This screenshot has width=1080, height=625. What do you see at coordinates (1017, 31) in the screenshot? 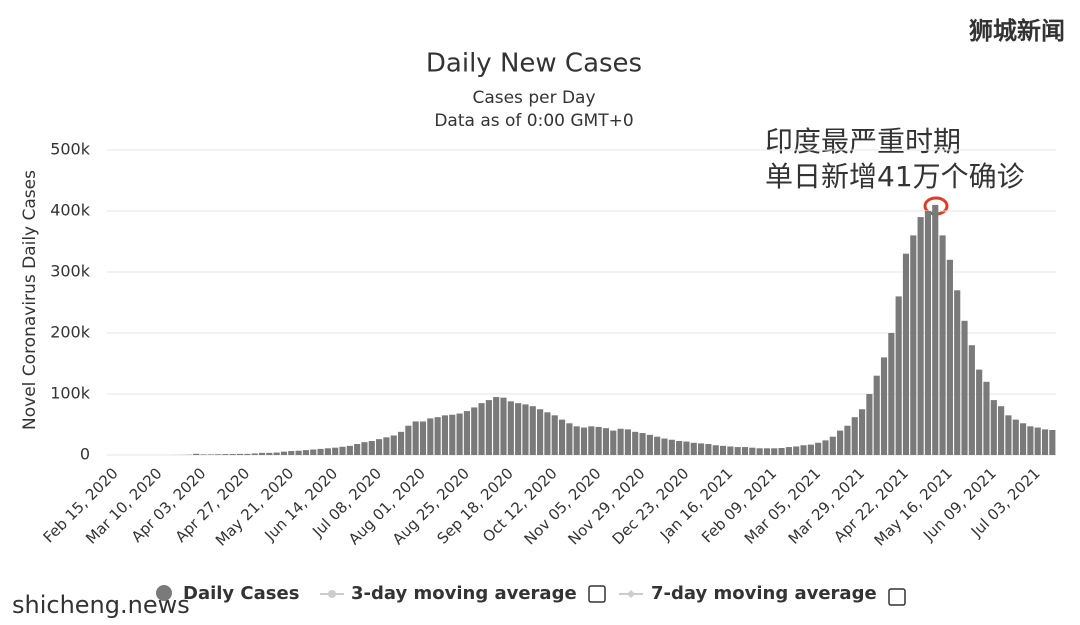
I see `watermark: 狮城新闻` at bounding box center [1017, 31].